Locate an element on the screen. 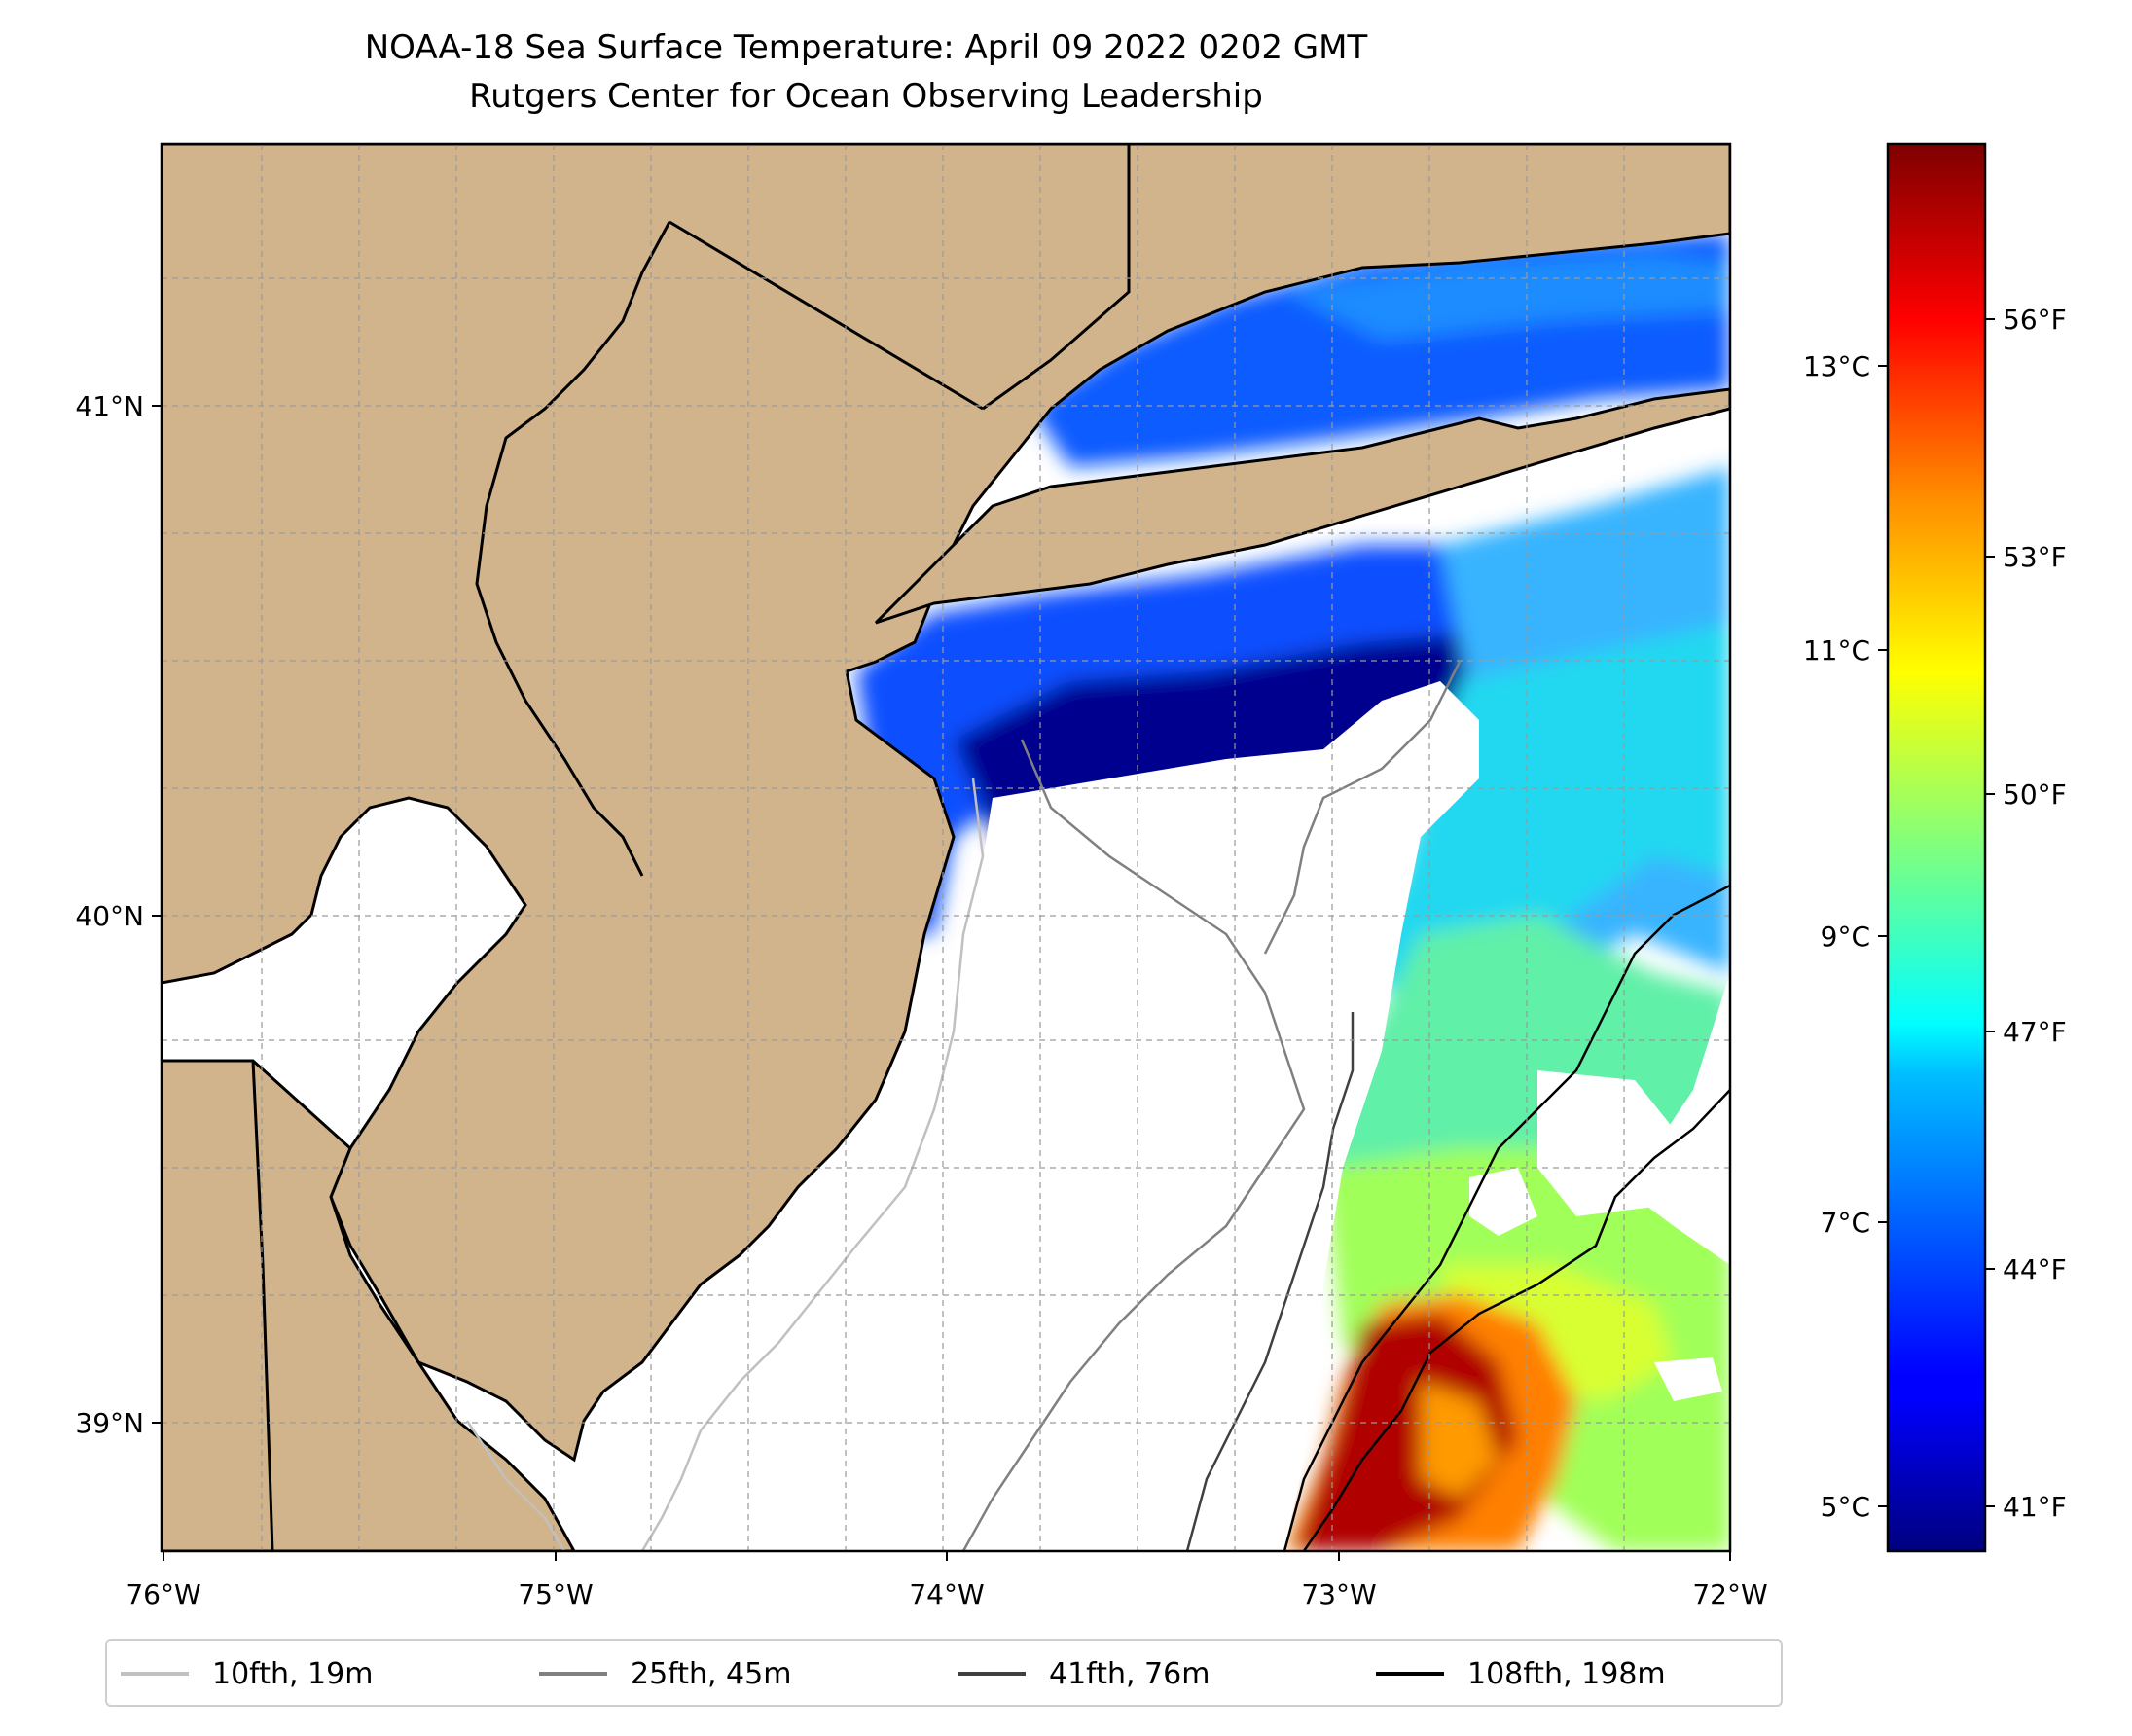  isobath-108fth is located at coordinates (1506, 1218).